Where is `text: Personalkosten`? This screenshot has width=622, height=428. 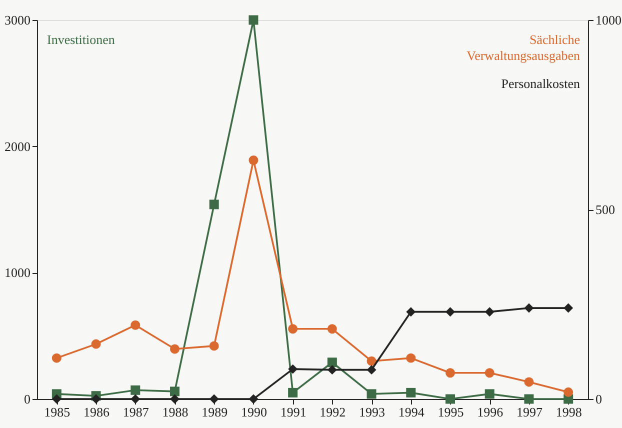
text: Personalkosten is located at coordinates (540, 83).